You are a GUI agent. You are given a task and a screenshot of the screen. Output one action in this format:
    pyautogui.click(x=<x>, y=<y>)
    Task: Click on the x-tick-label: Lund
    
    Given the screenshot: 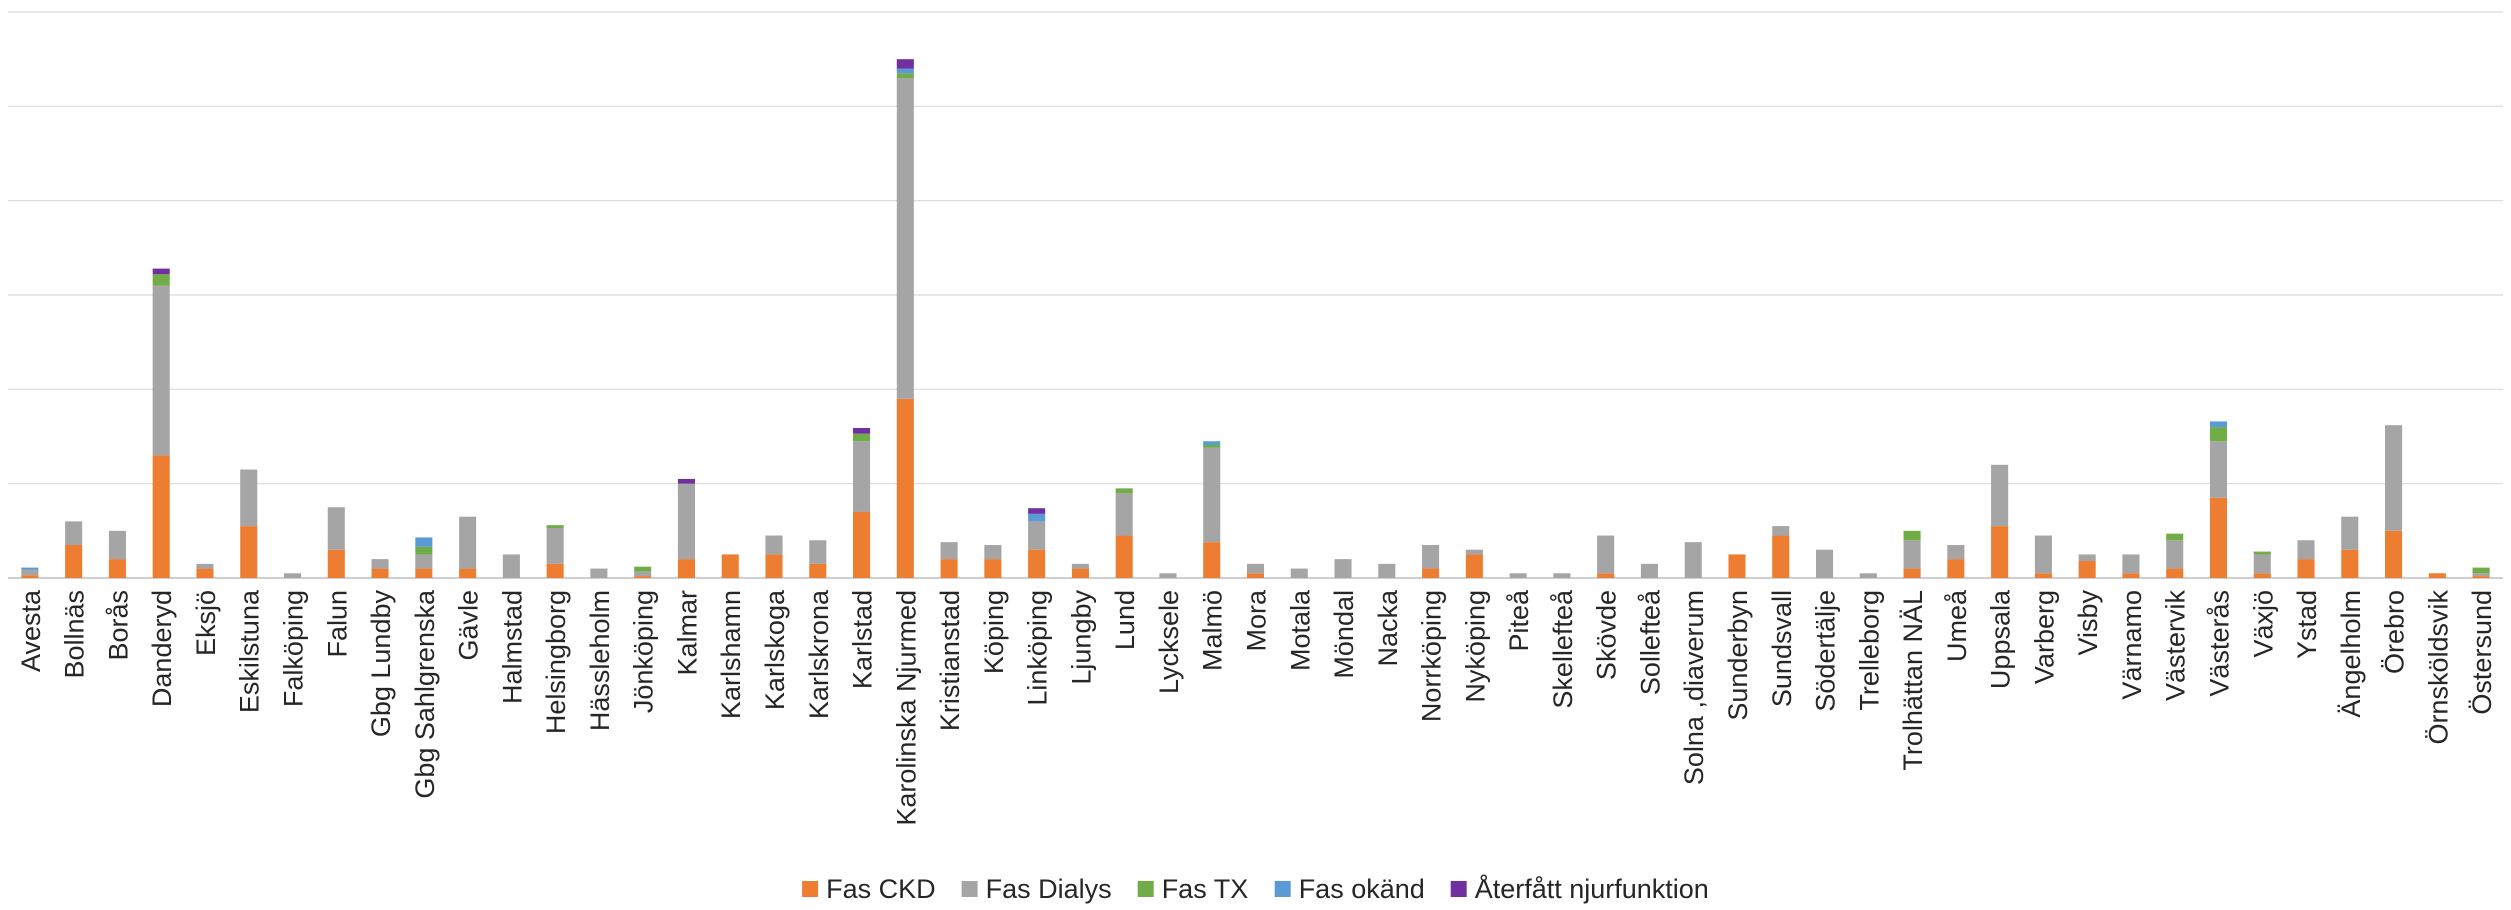 What is the action you would take?
    pyautogui.click(x=1125, y=620)
    